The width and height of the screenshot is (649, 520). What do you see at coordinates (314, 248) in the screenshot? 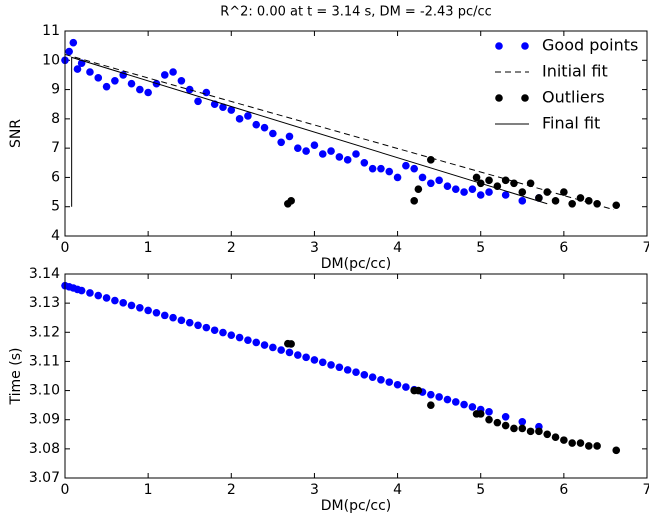
I see `x-tick-label: 3` at bounding box center [314, 248].